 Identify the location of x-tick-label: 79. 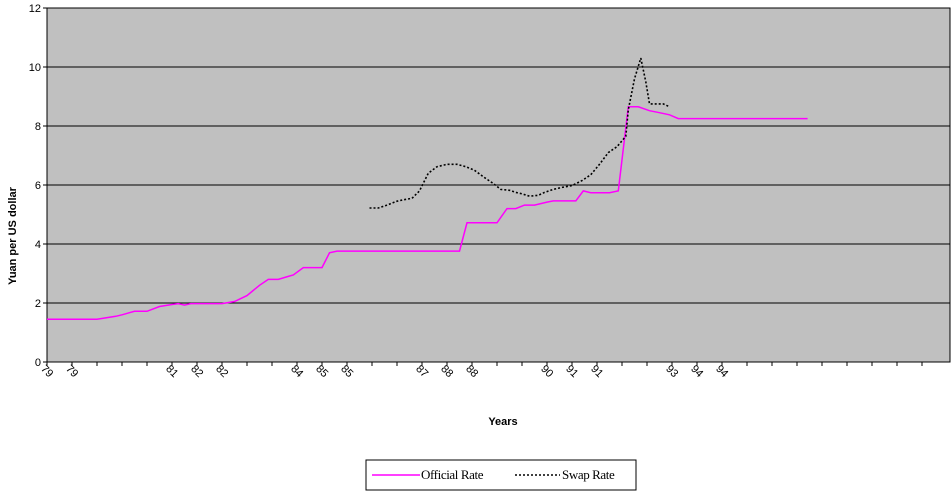
(71, 371).